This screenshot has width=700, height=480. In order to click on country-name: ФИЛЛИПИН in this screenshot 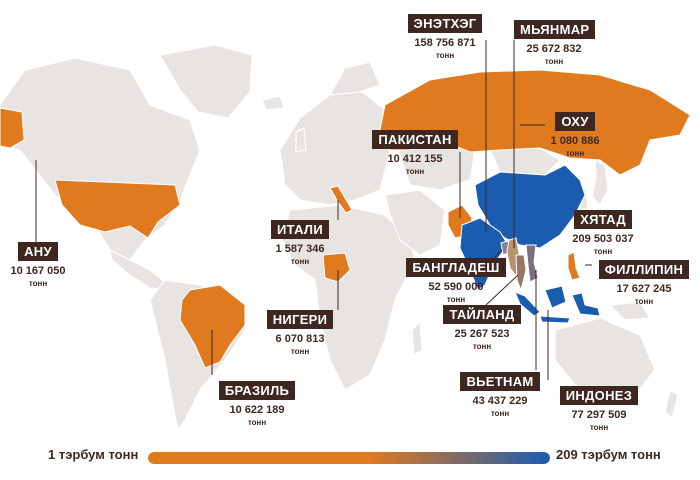, I will do `click(644, 269)`.